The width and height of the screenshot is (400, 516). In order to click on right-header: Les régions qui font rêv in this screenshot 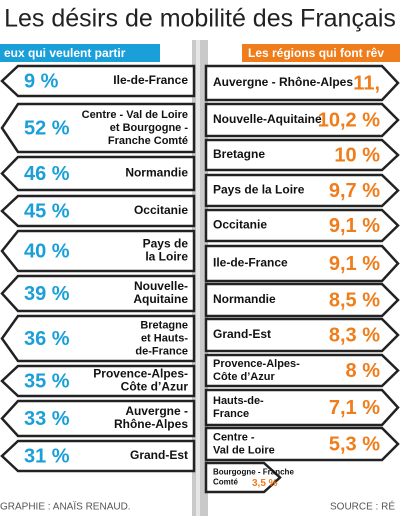, I will do `click(316, 53)`.